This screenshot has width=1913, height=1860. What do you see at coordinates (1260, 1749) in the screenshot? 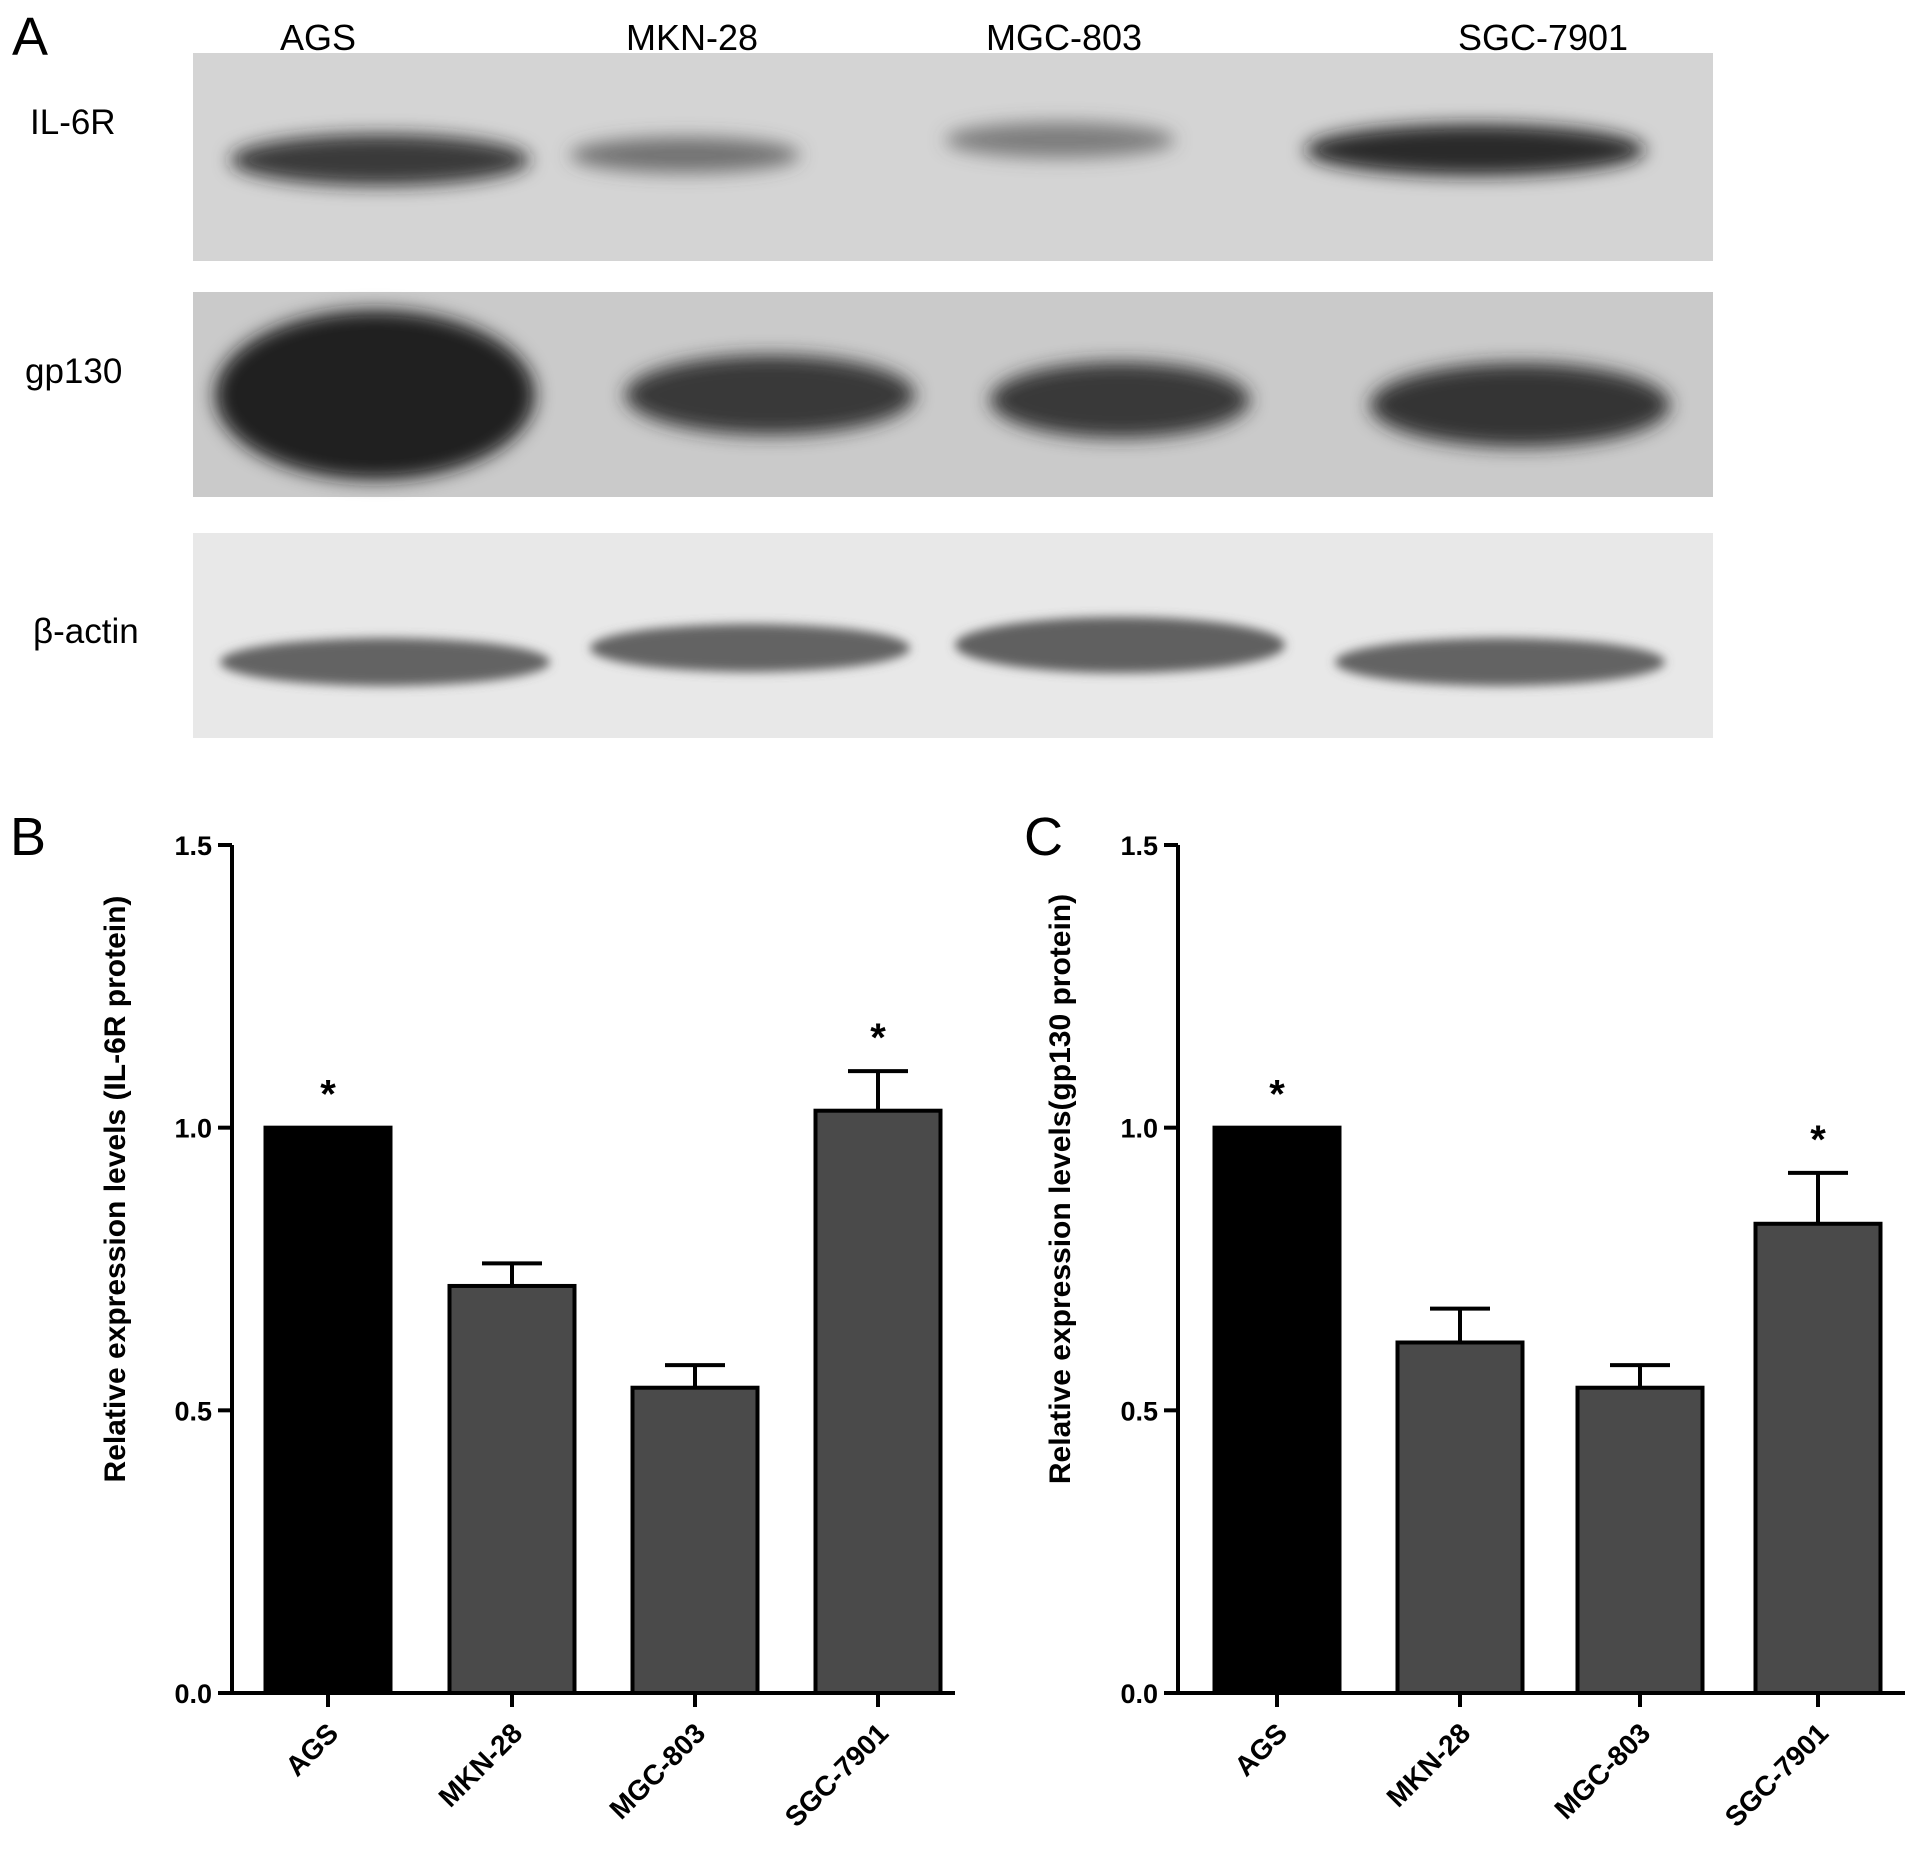
I see `x-tick-label-c: AGS` at bounding box center [1260, 1749].